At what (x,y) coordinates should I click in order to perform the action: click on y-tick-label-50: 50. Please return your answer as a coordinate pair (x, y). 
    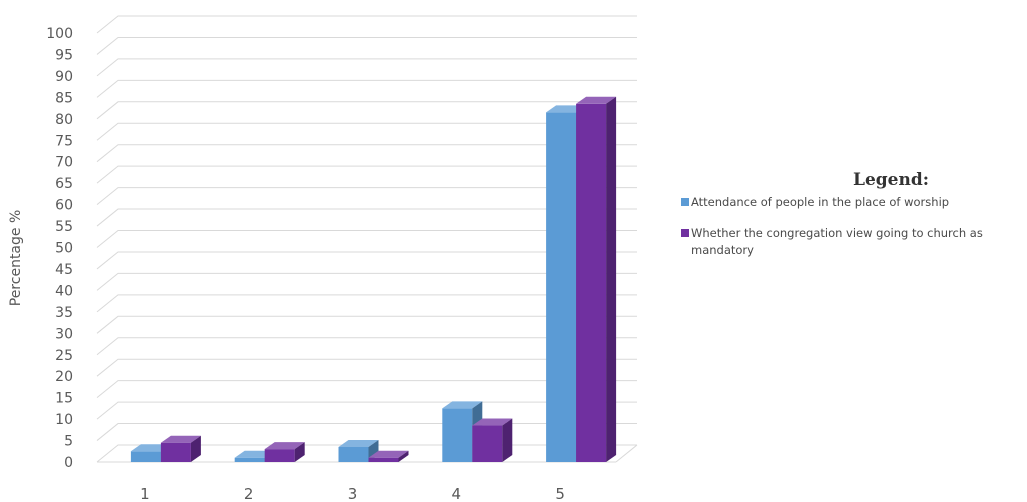
    Looking at the image, I should click on (64, 249).